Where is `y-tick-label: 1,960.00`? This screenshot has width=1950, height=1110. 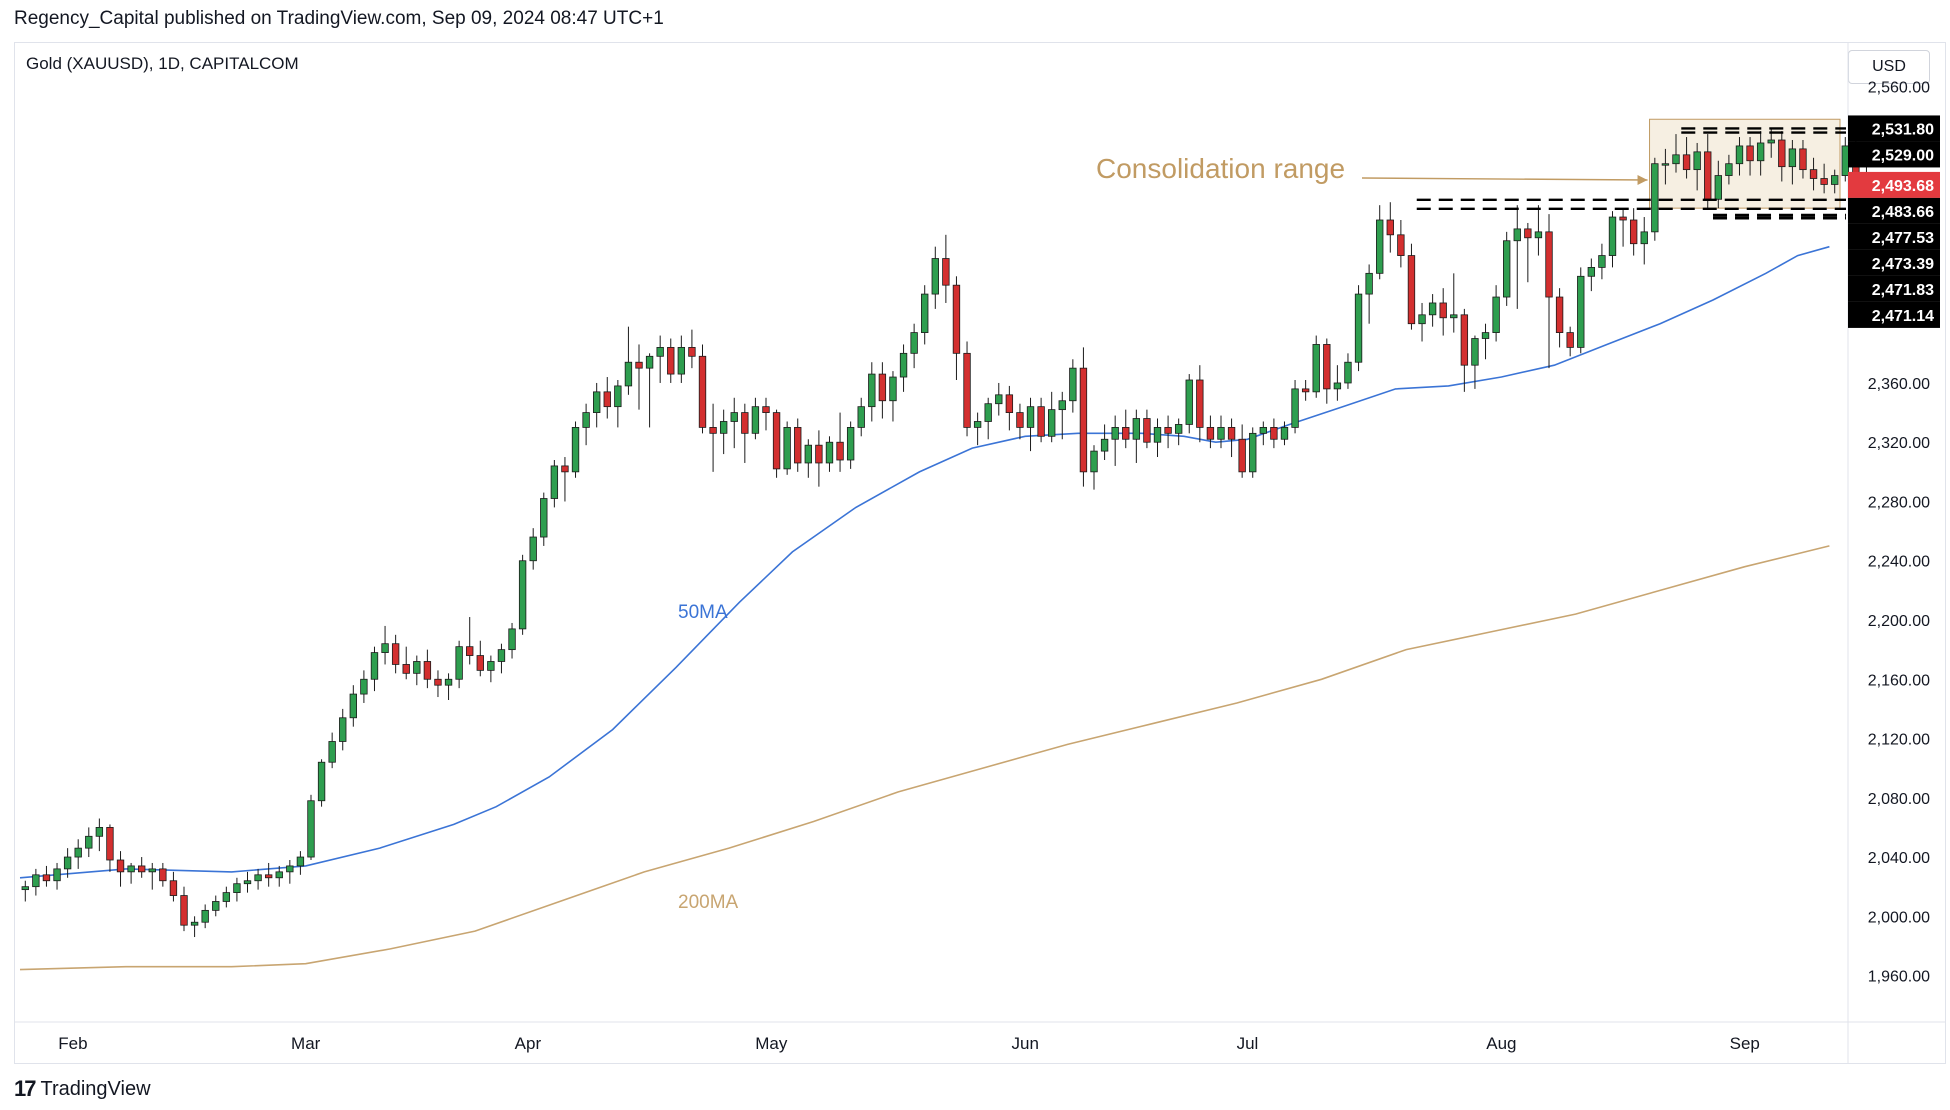 y-tick-label: 1,960.00 is located at coordinates (1899, 977).